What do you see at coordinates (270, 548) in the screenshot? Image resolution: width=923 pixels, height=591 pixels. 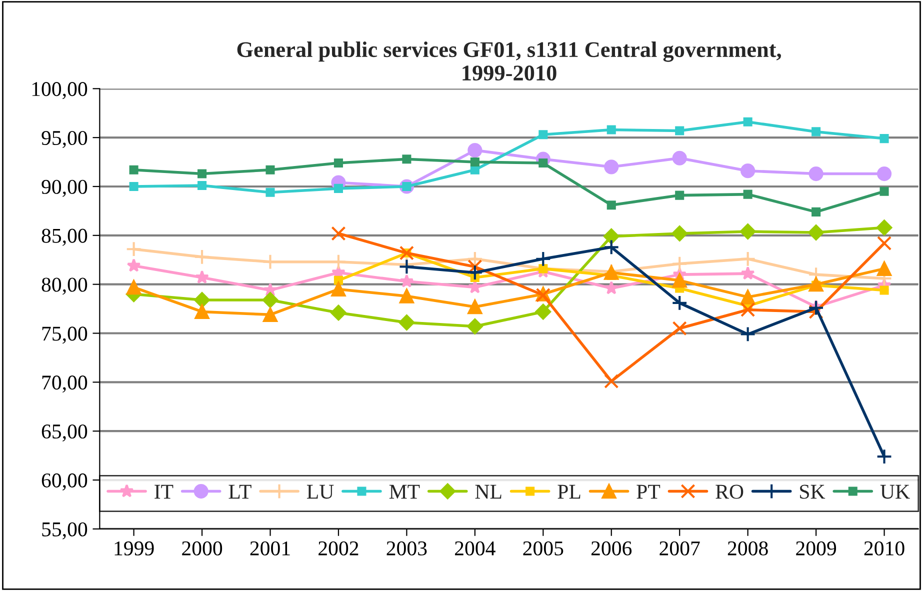 I see `x-tick-label: 2001` at bounding box center [270, 548].